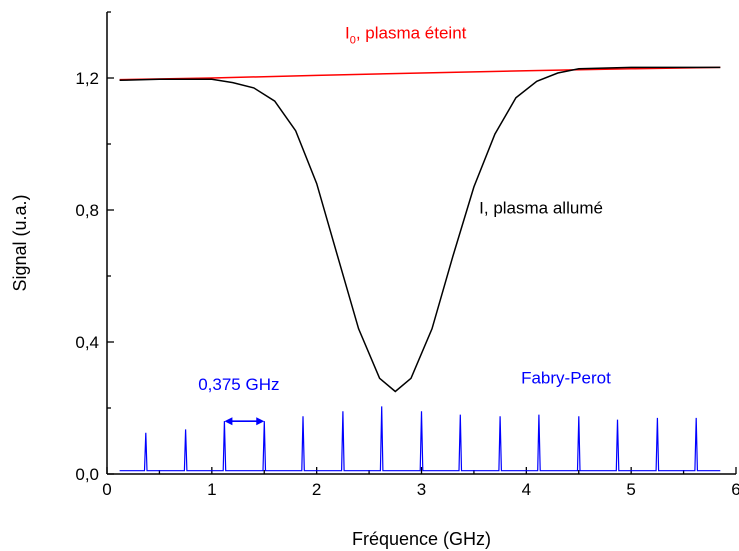 This screenshot has width=739, height=551. Describe the element at coordinates (347, 32) in the screenshot. I see `i0-label-main: I` at that location.